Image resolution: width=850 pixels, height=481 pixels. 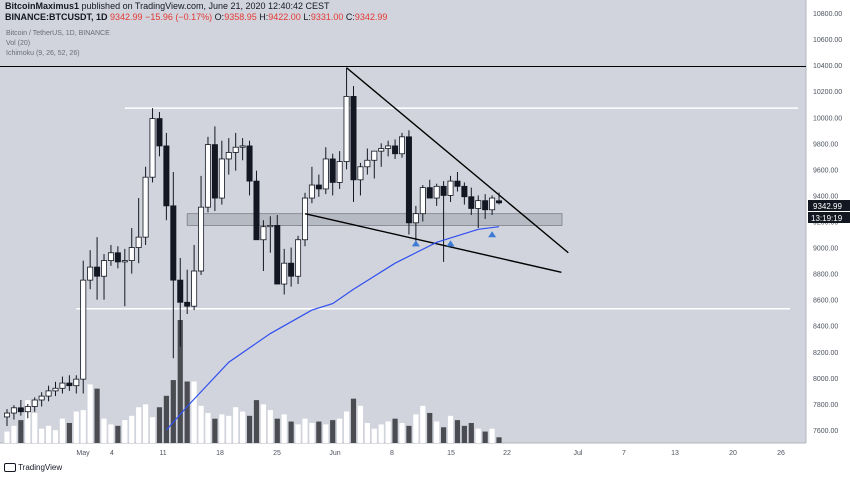 What do you see at coordinates (457, 160) in the screenshot?
I see `descending-trendline` at bounding box center [457, 160].